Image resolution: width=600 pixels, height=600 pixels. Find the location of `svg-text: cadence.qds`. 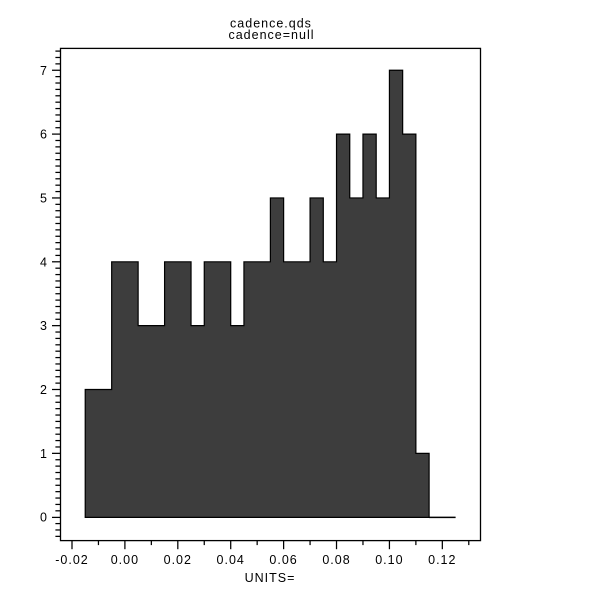

svg-text: cadence.qds is located at coordinates (271, 24).